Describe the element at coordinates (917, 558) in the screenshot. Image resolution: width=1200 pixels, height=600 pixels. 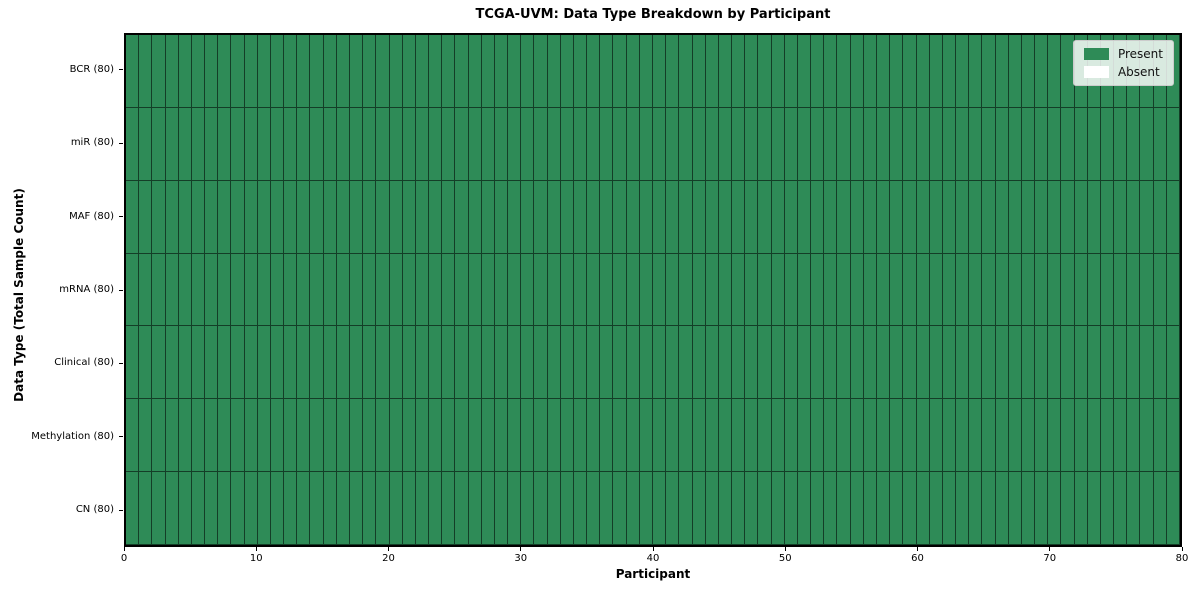
I see `x-tick-label: 60` at that location.